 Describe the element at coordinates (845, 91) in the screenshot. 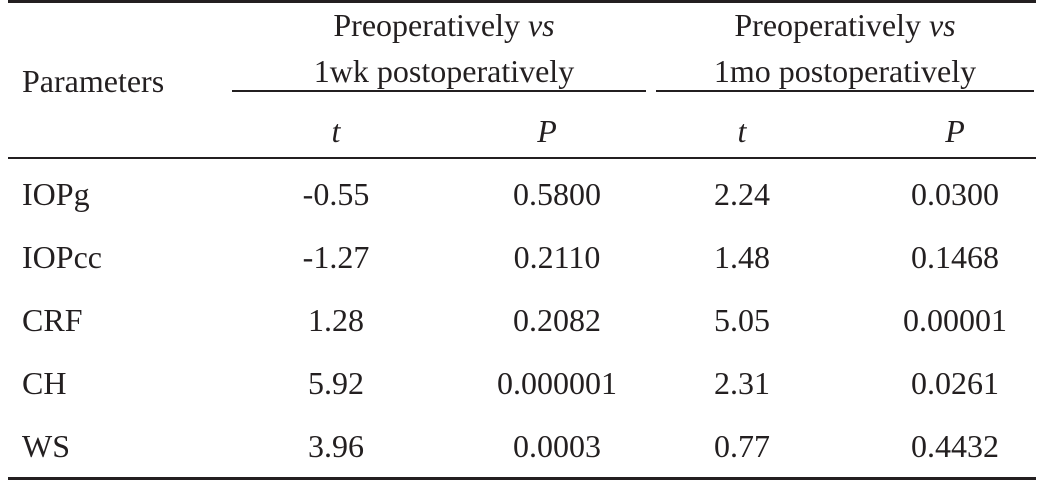

I see `group2-underline` at that location.